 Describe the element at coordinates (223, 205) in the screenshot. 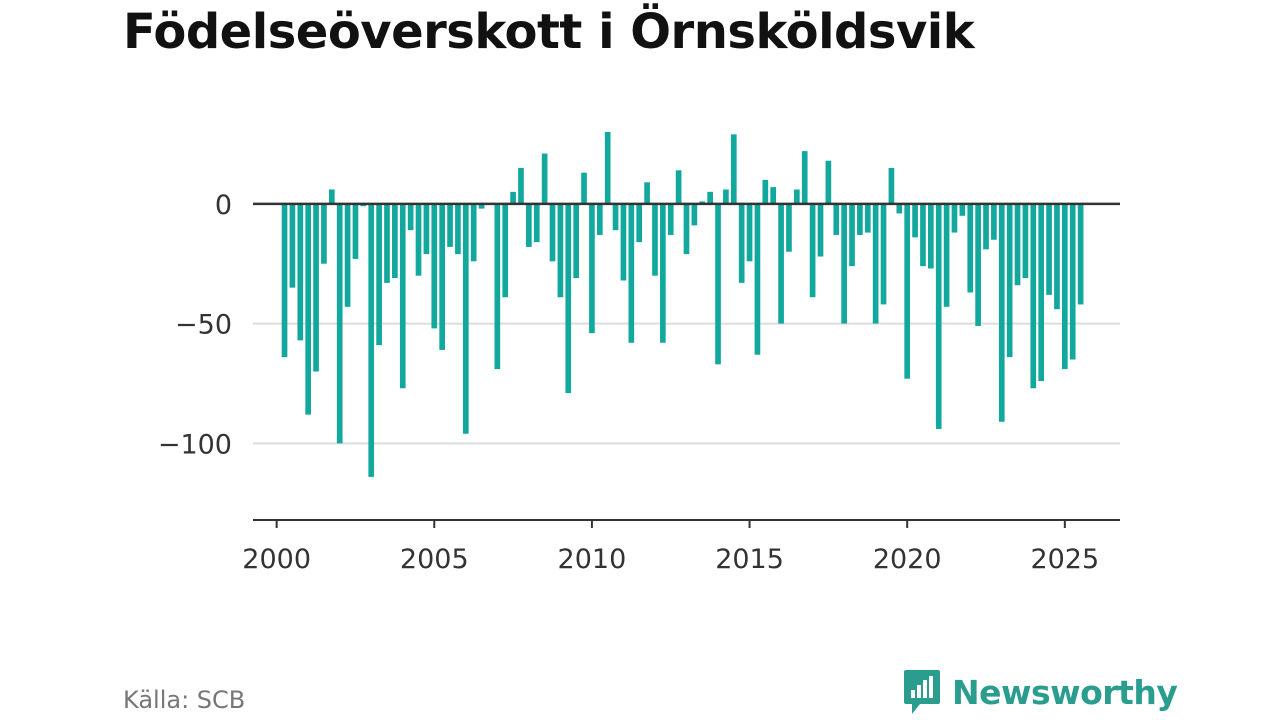

I see `y-tick-label: 0` at that location.